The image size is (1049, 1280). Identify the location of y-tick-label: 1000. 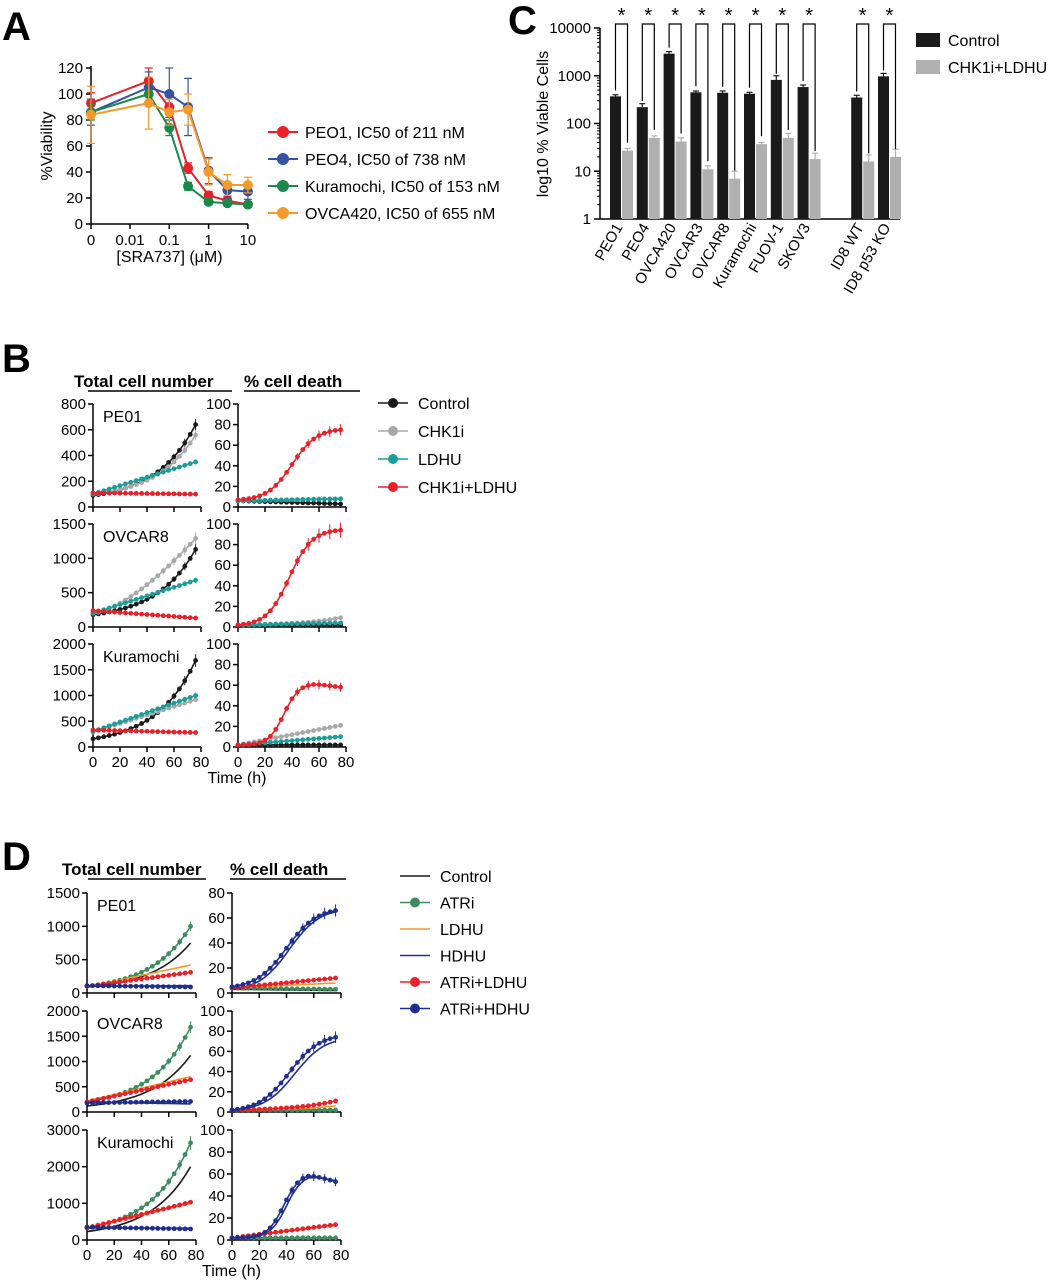
(574, 76).